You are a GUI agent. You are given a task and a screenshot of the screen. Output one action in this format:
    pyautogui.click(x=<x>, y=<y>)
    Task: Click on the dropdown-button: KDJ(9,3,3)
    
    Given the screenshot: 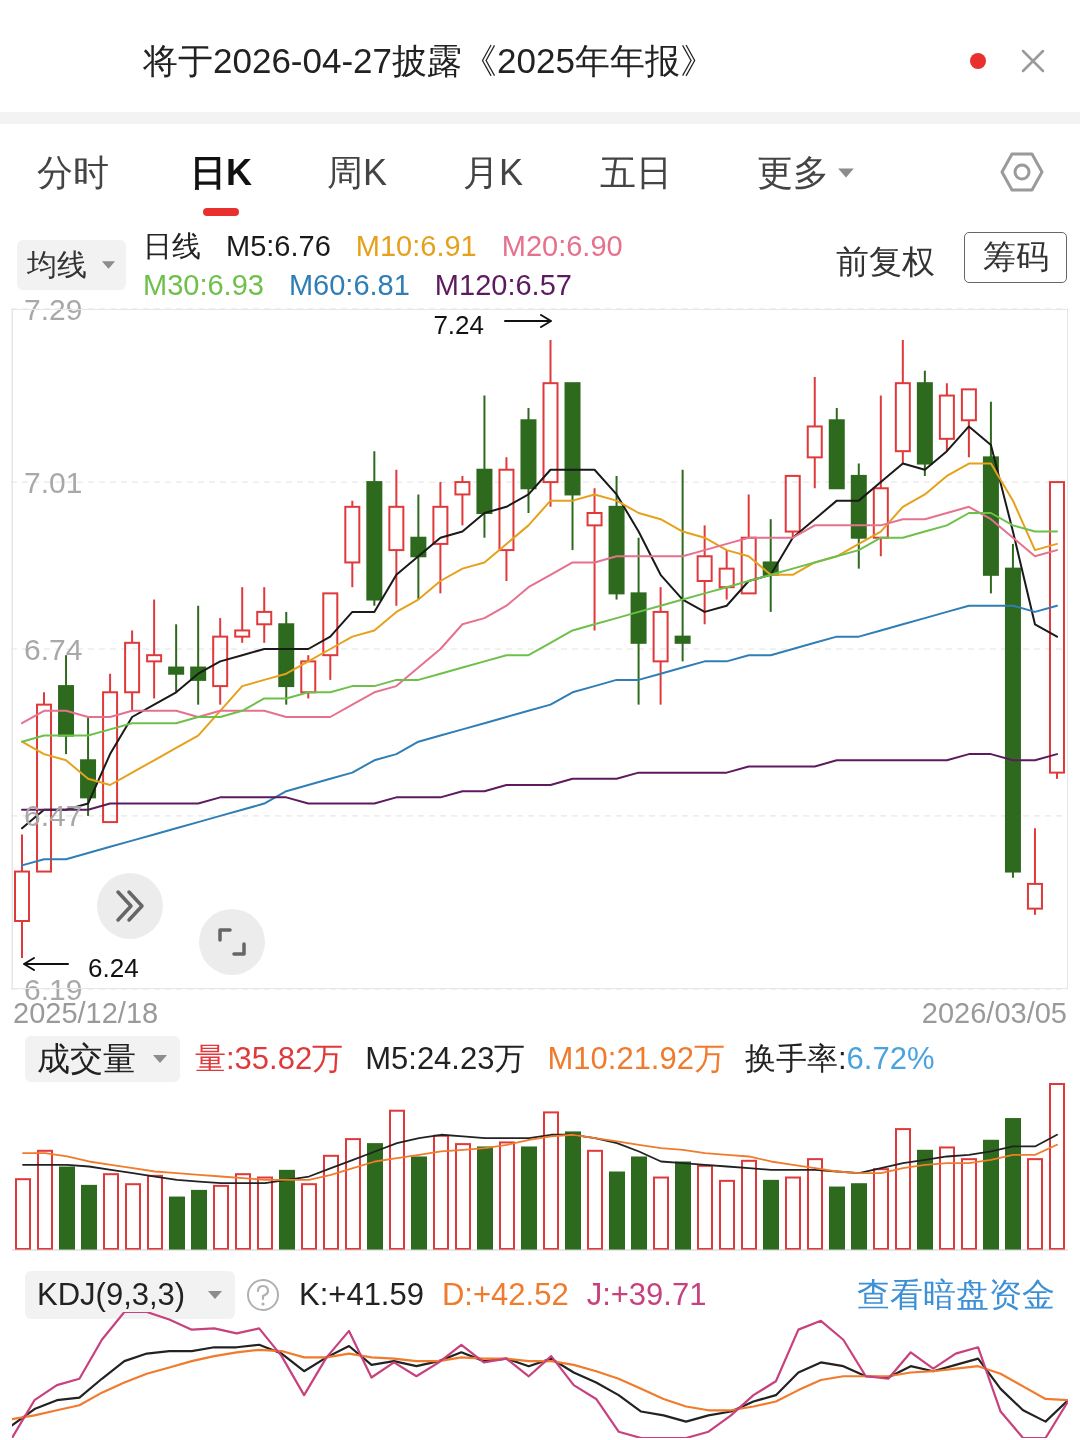 What is the action you would take?
    pyautogui.click(x=130, y=1295)
    